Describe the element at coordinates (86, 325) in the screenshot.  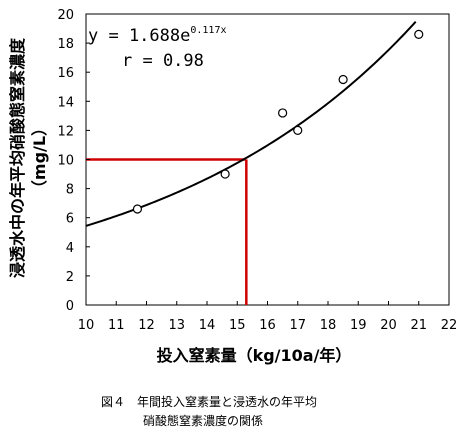
I see `x-tick-label: 10` at that location.